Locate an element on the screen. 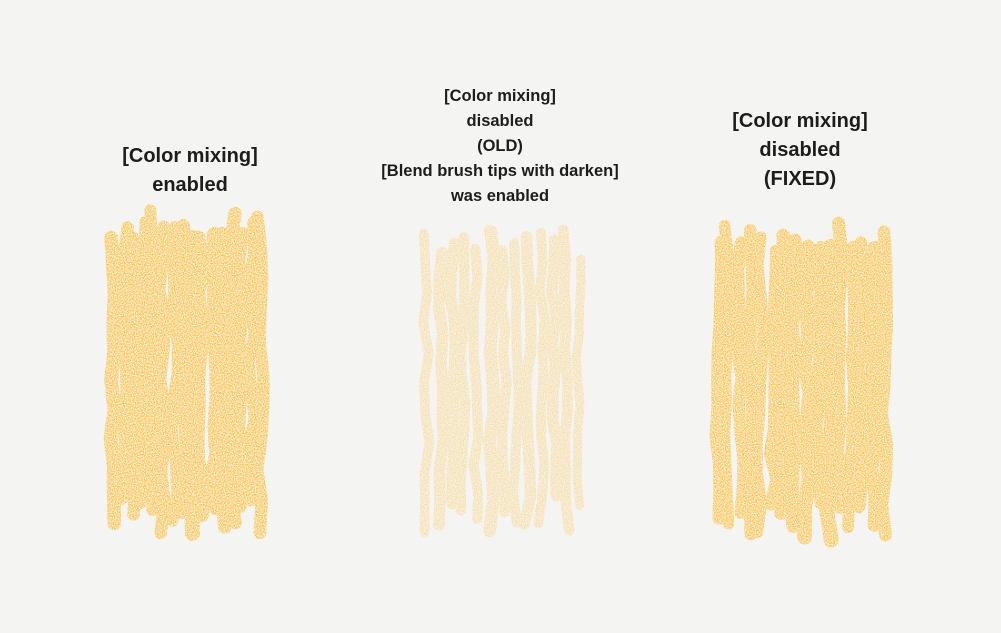  caption: [Color mixing] enabled is located at coordinates (190, 171).